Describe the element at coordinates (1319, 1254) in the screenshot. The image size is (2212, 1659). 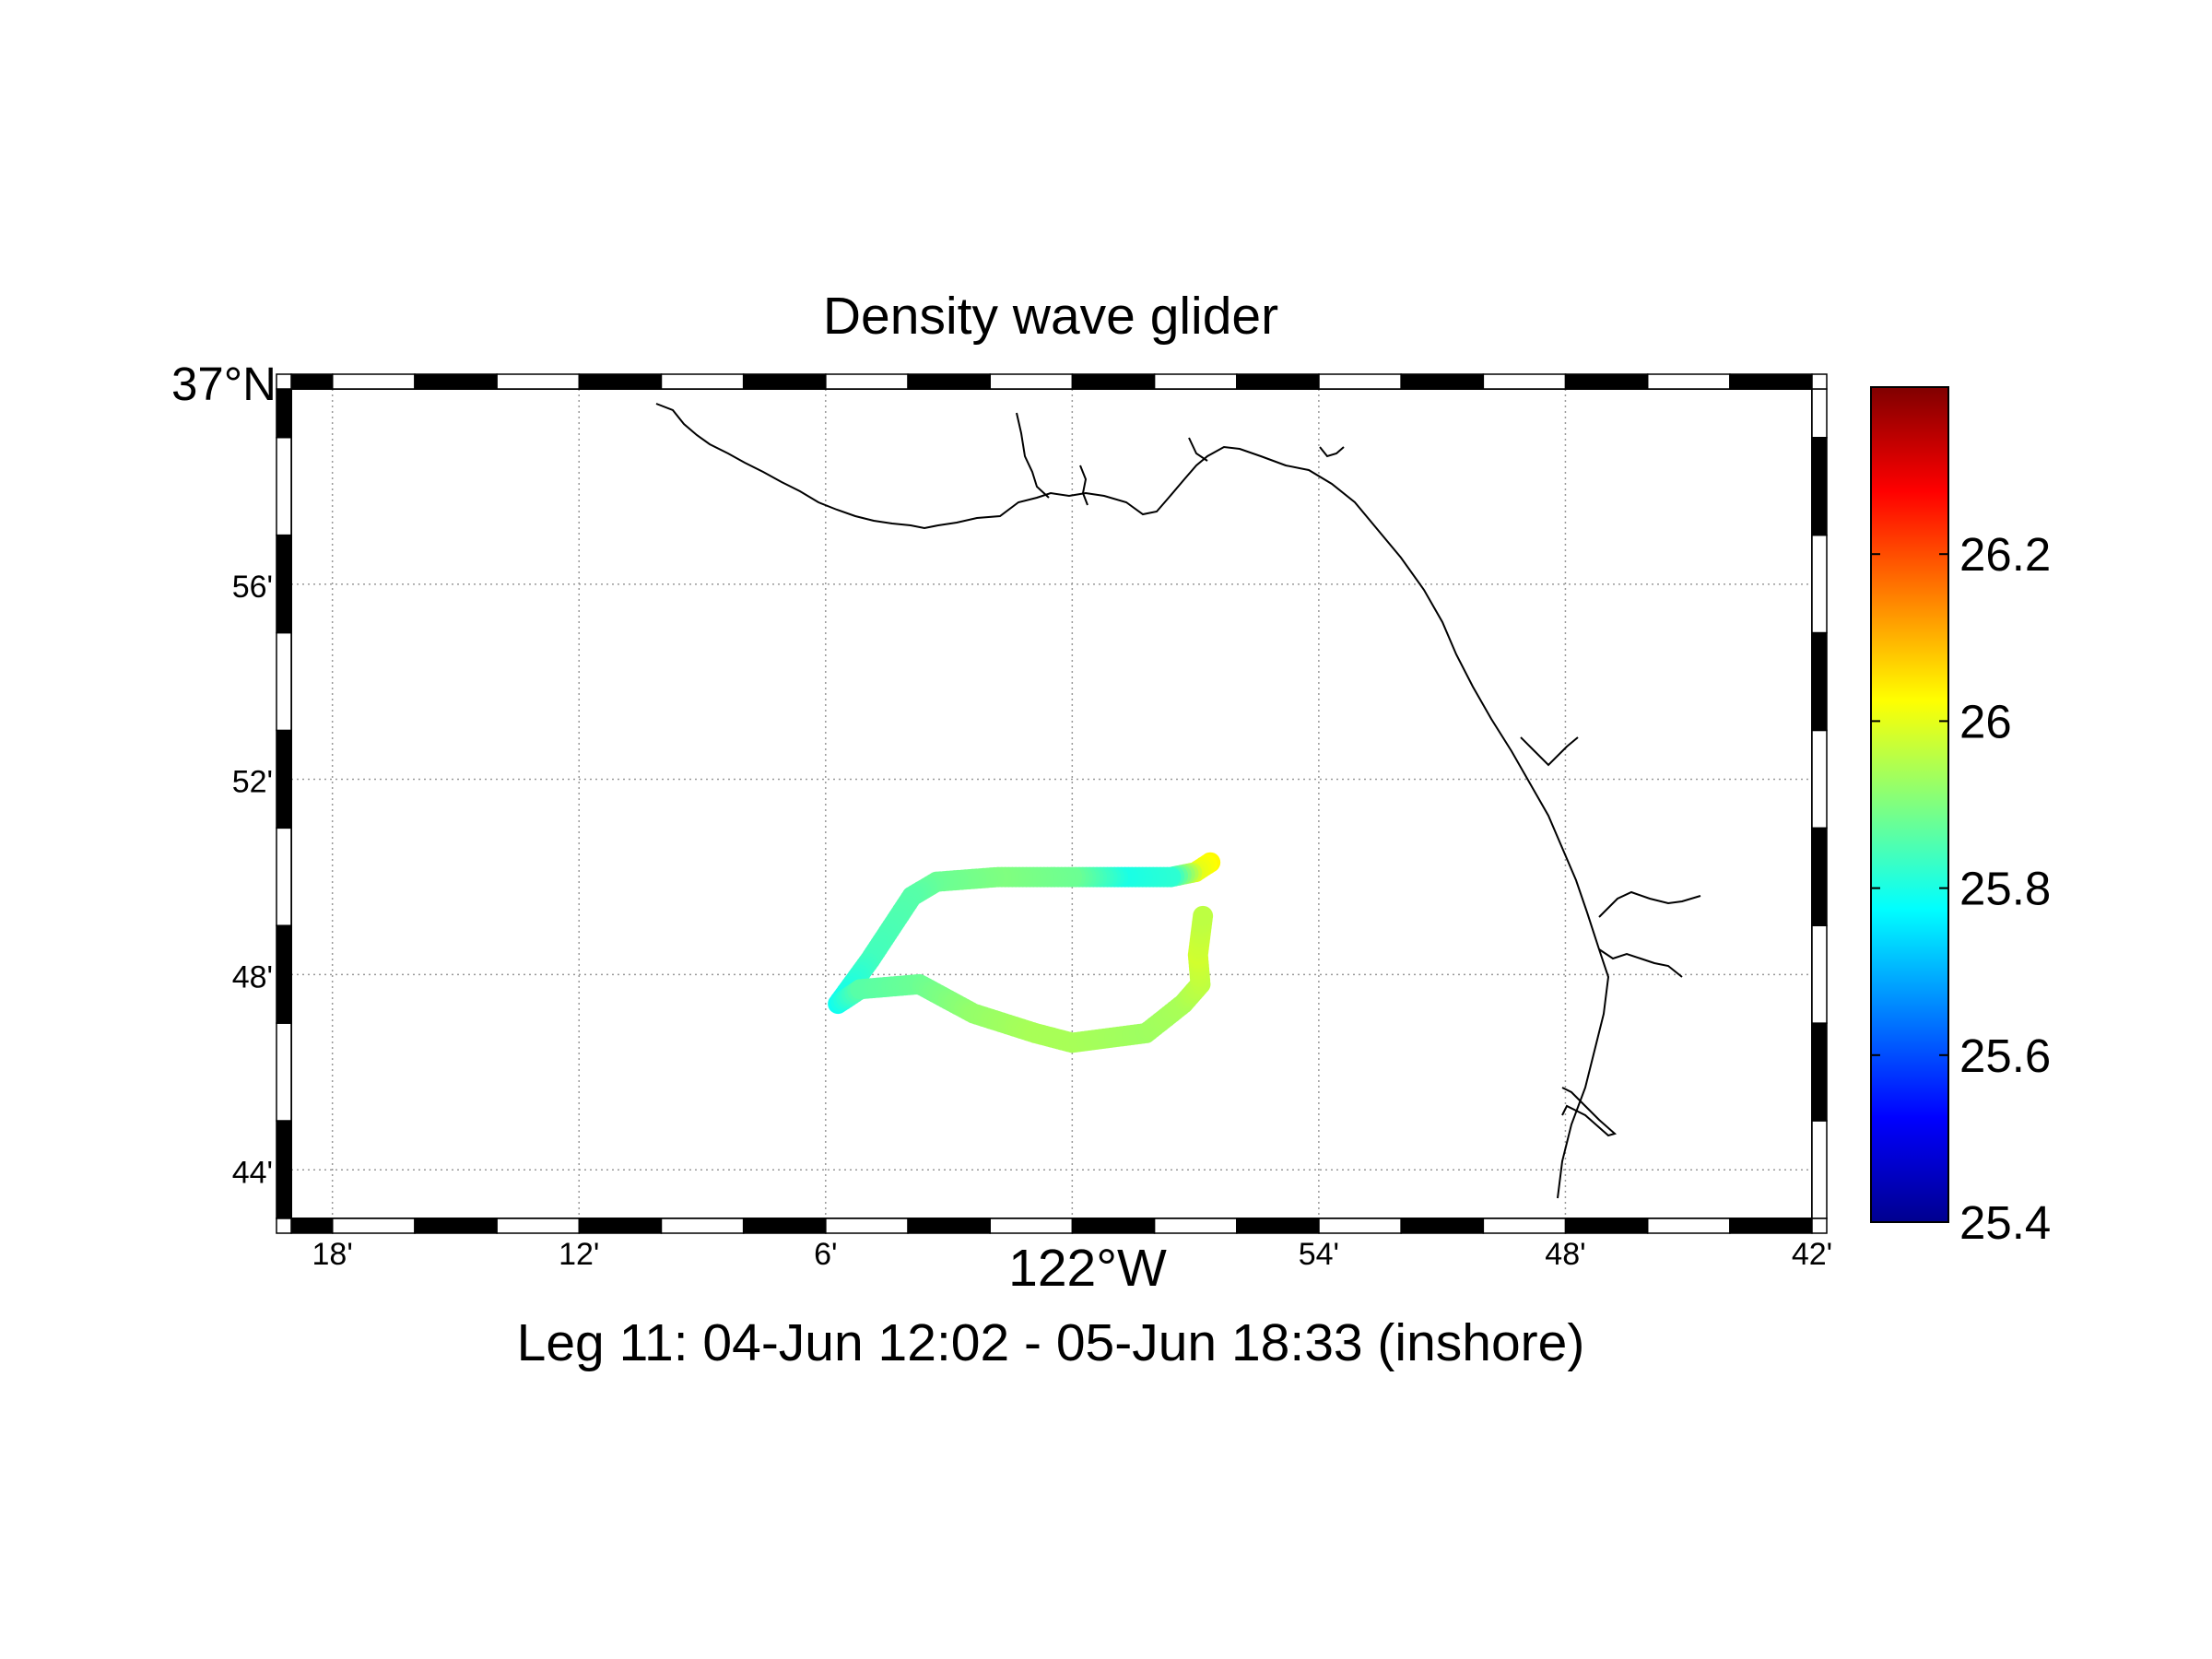
I see `lon-tick-label: 54'` at that location.